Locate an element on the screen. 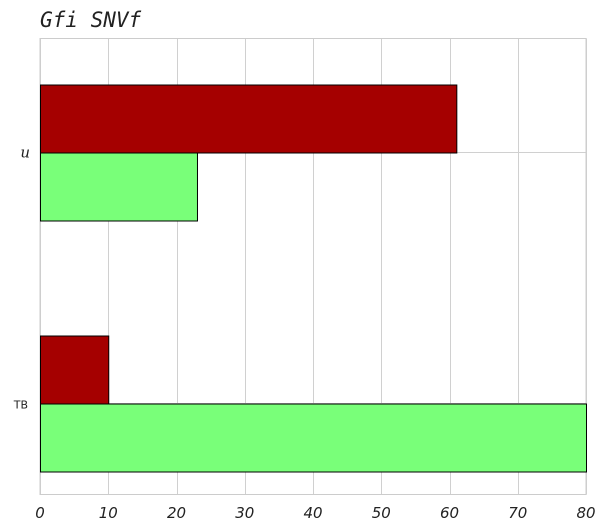  x-tick-label-30: 30 is located at coordinates (244, 513).